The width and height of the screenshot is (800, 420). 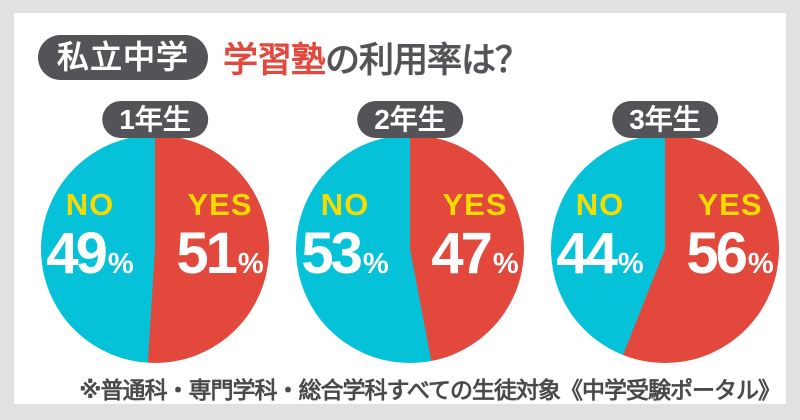 I want to click on yes-segment-label-group: YES 51%, so click(x=220, y=235).